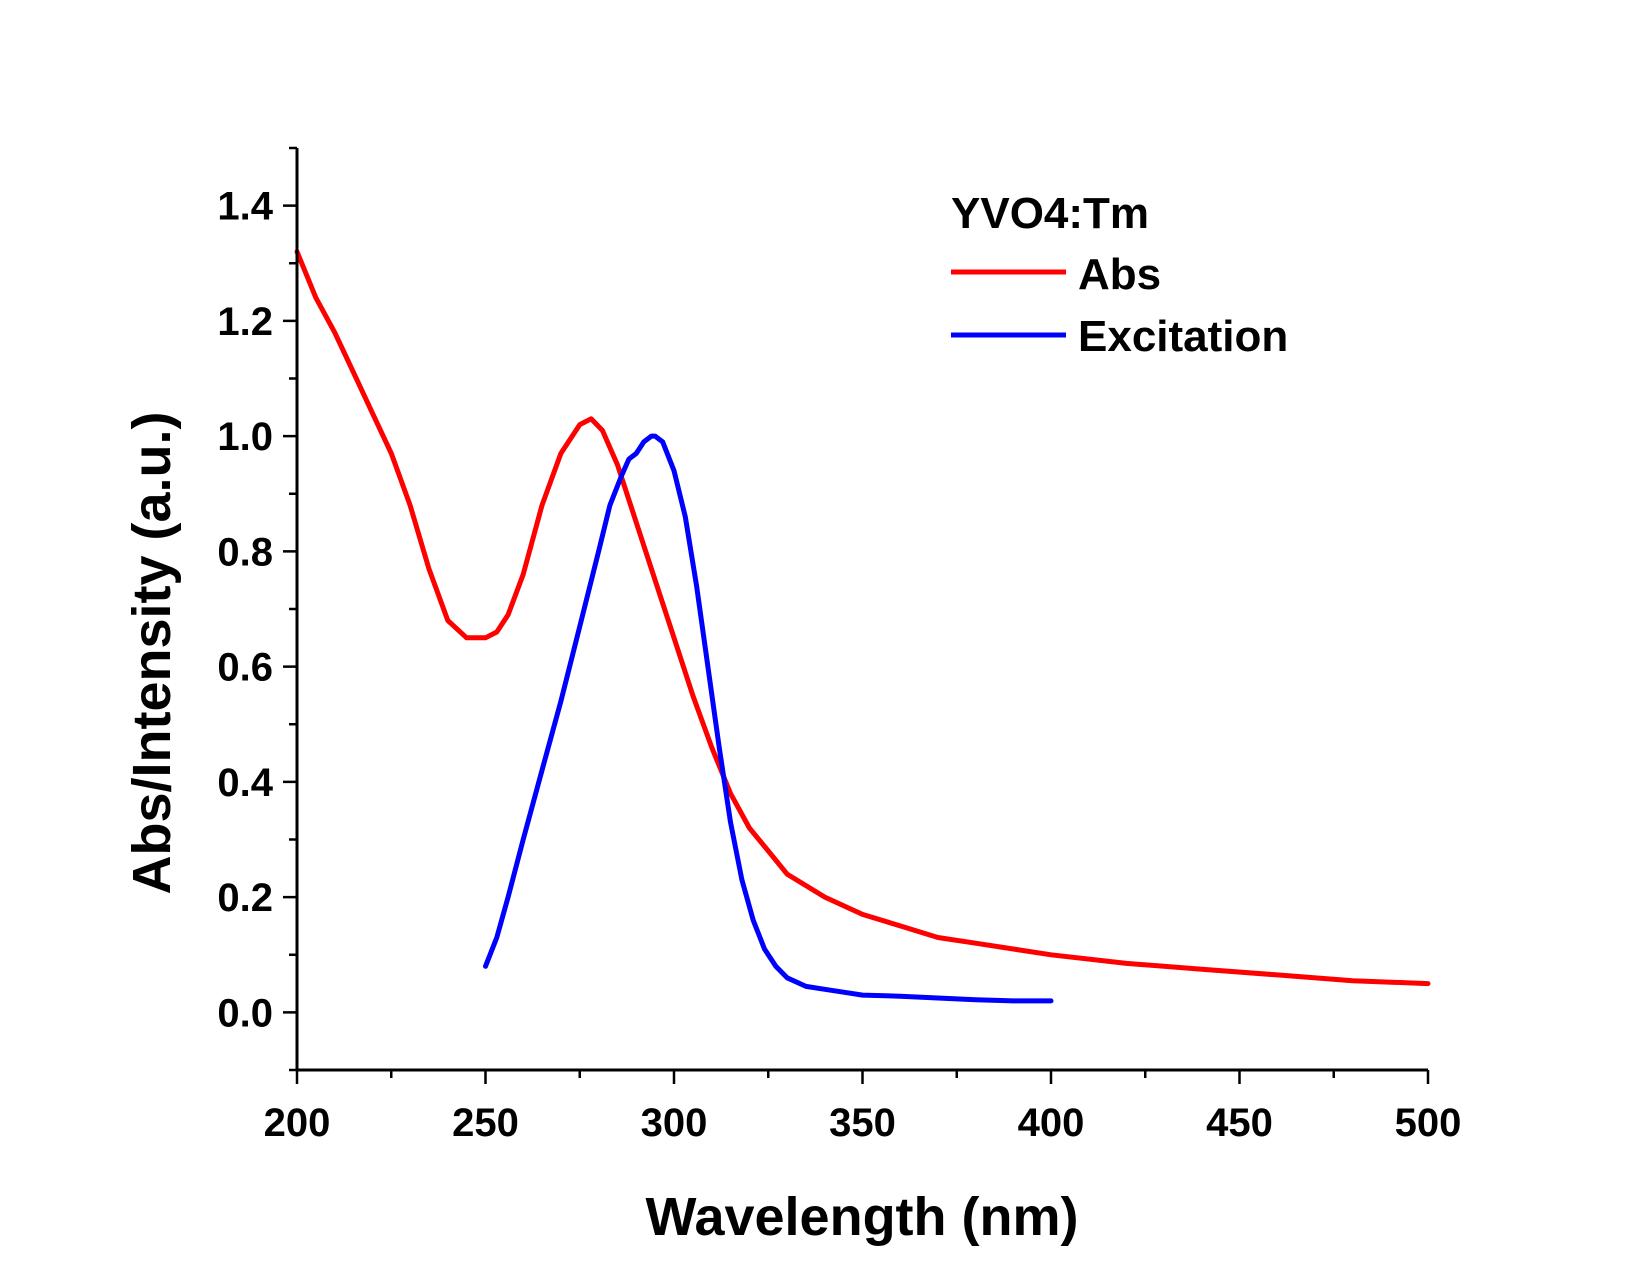 The height and width of the screenshot is (1274, 1650). What do you see at coordinates (1428, 1123) in the screenshot?
I see `x-tick-label: 500` at bounding box center [1428, 1123].